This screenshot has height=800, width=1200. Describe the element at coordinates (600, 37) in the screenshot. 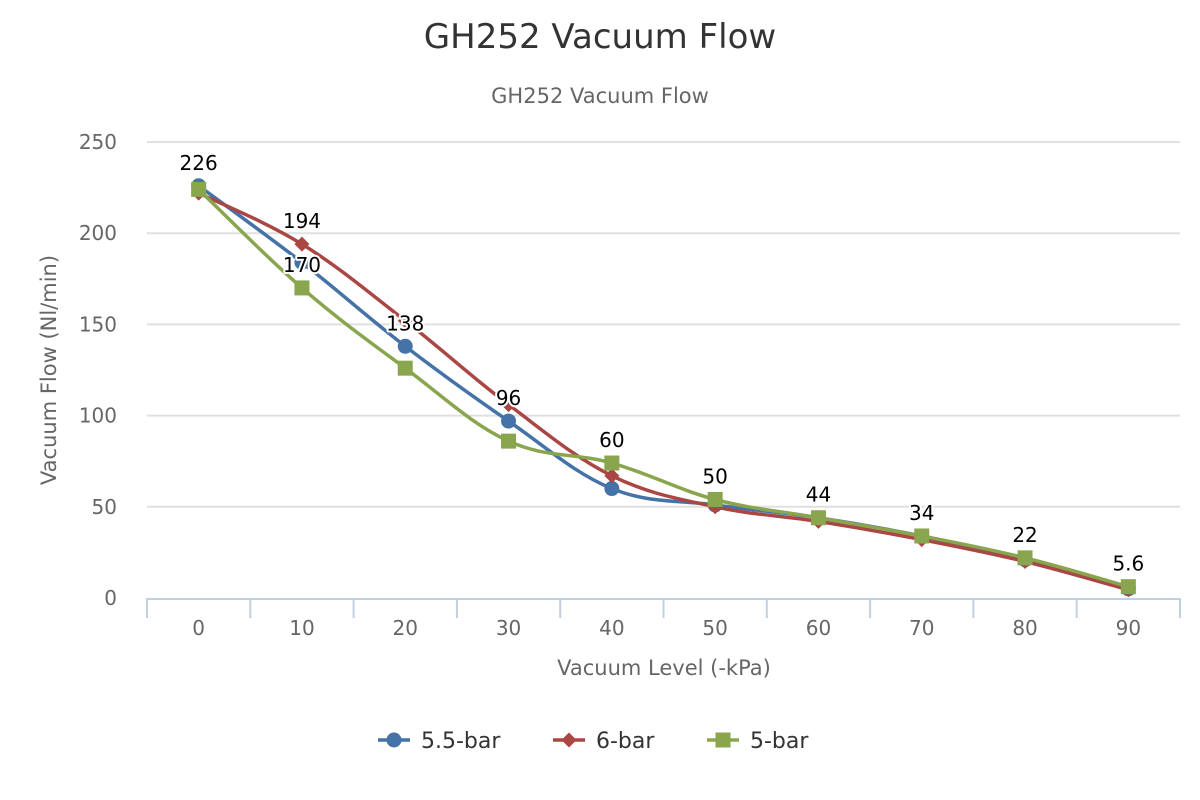

I see `chart-title: GH252 Vacuum Flow` at that location.